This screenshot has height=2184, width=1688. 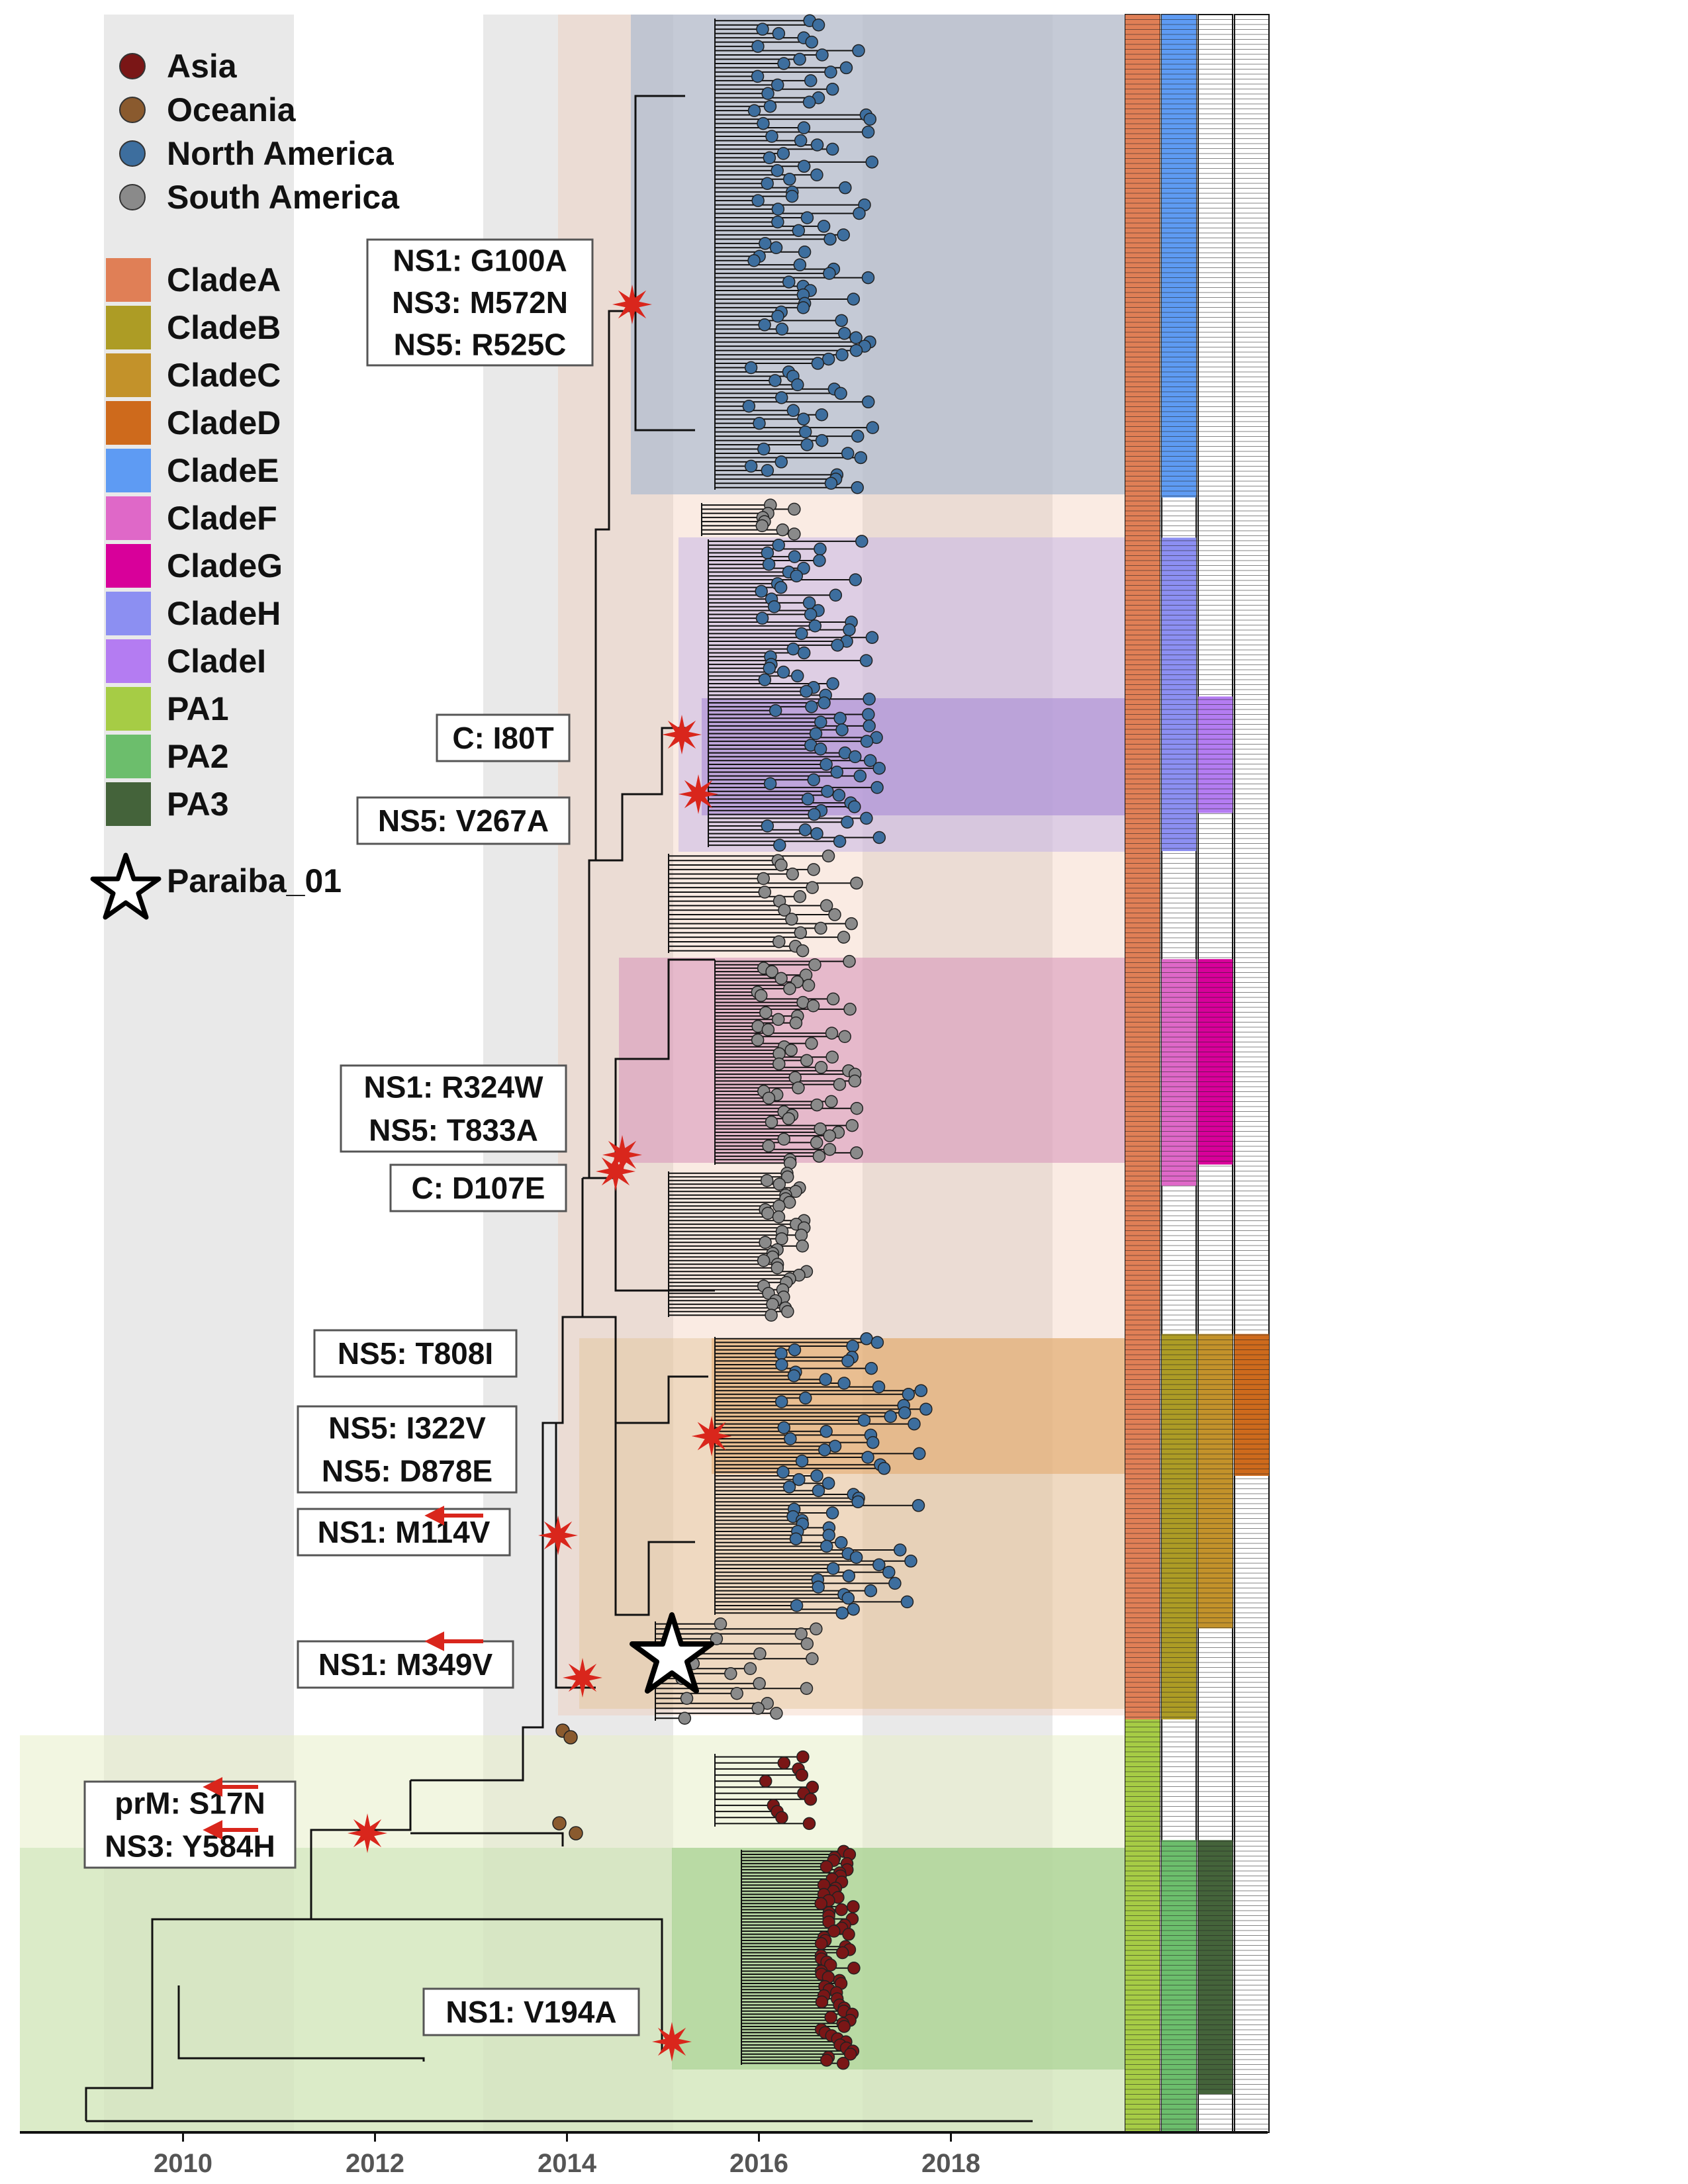 I want to click on mutation-label-text: NS5: I322V, so click(x=407, y=1428).